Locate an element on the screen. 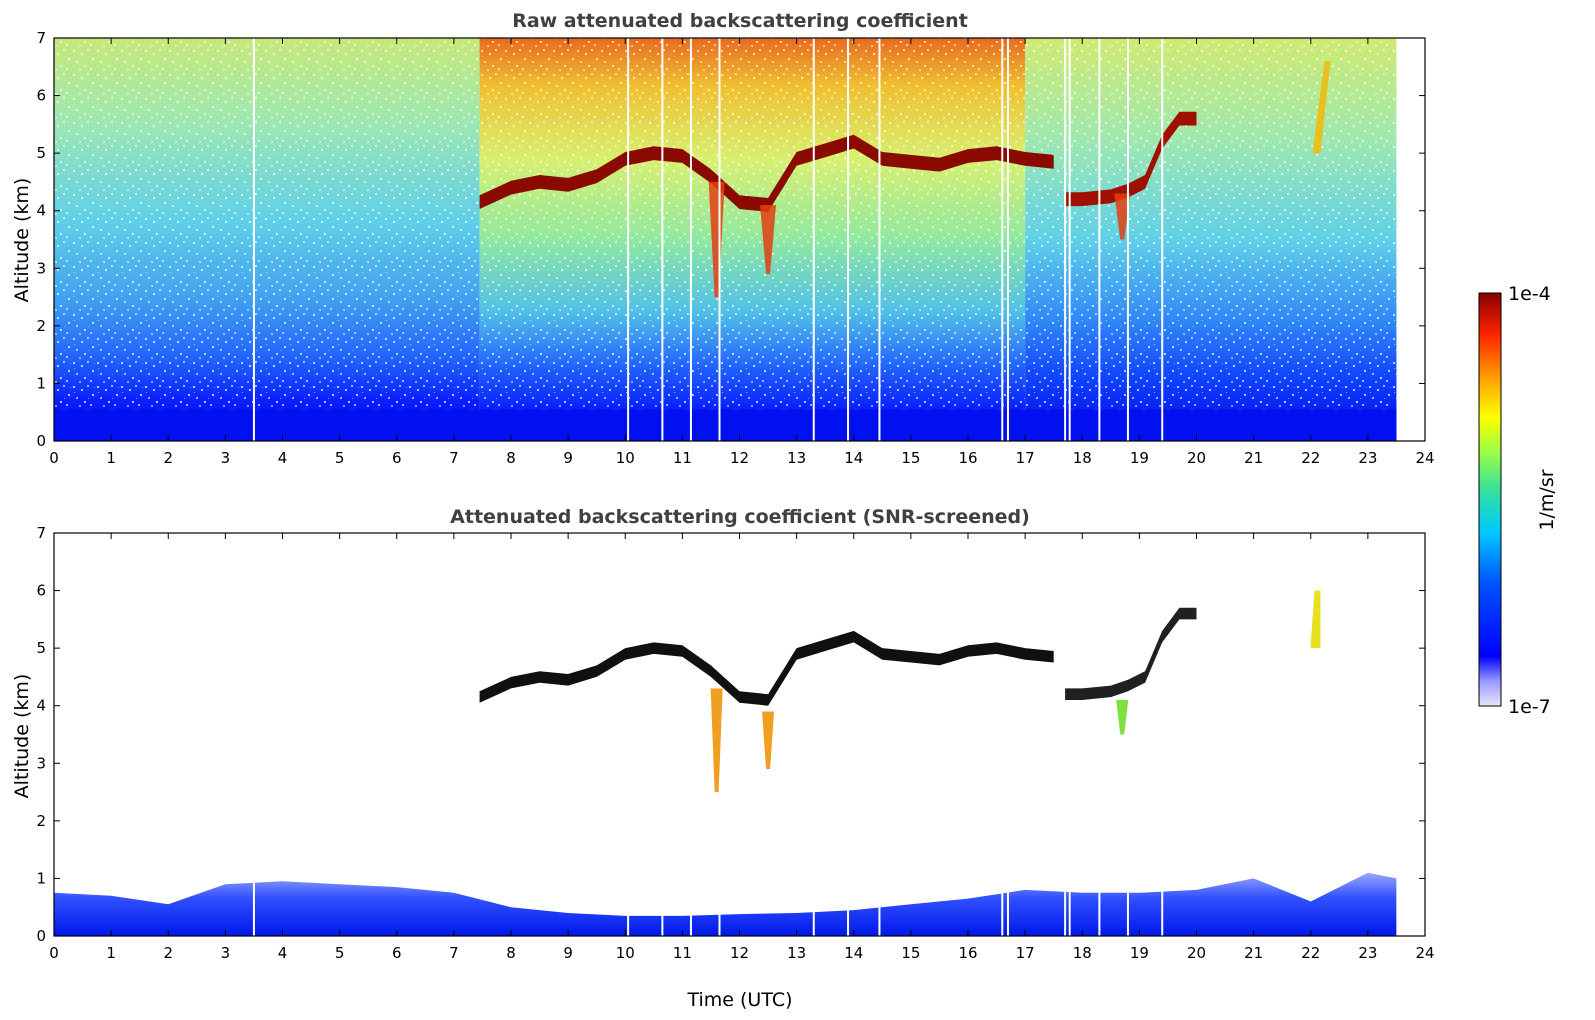  top-x-tick-label: 19 is located at coordinates (1139, 458).